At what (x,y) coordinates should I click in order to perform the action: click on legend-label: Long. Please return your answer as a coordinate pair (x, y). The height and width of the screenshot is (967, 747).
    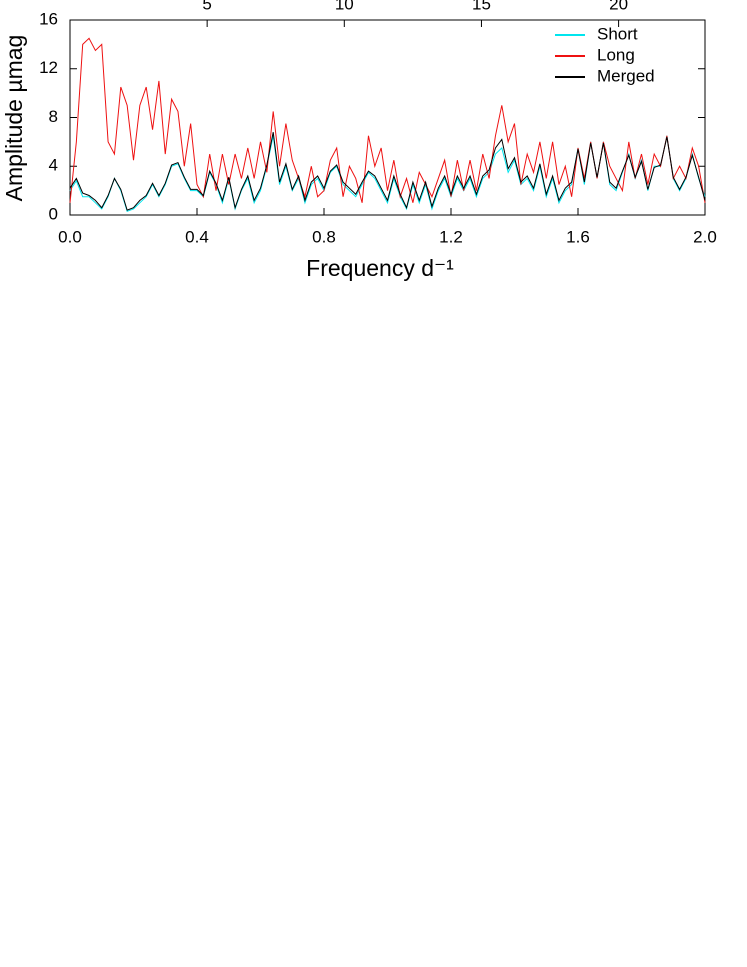
    Looking at the image, I should click on (616, 54).